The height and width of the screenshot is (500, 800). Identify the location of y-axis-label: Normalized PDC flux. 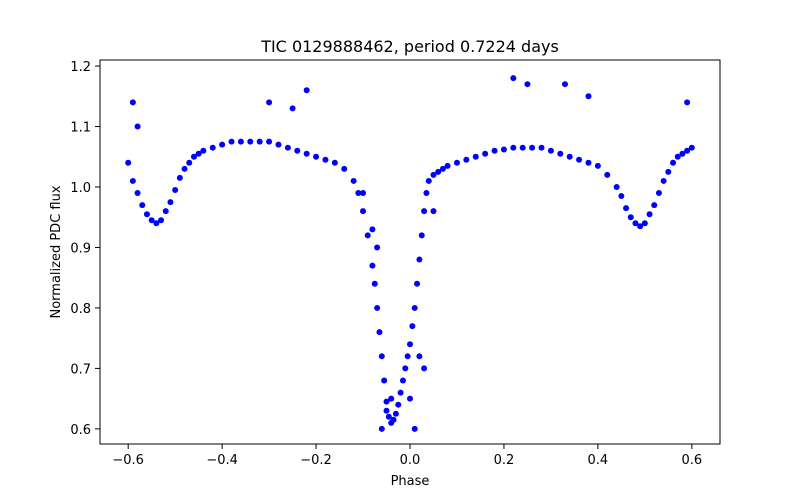
(56, 251).